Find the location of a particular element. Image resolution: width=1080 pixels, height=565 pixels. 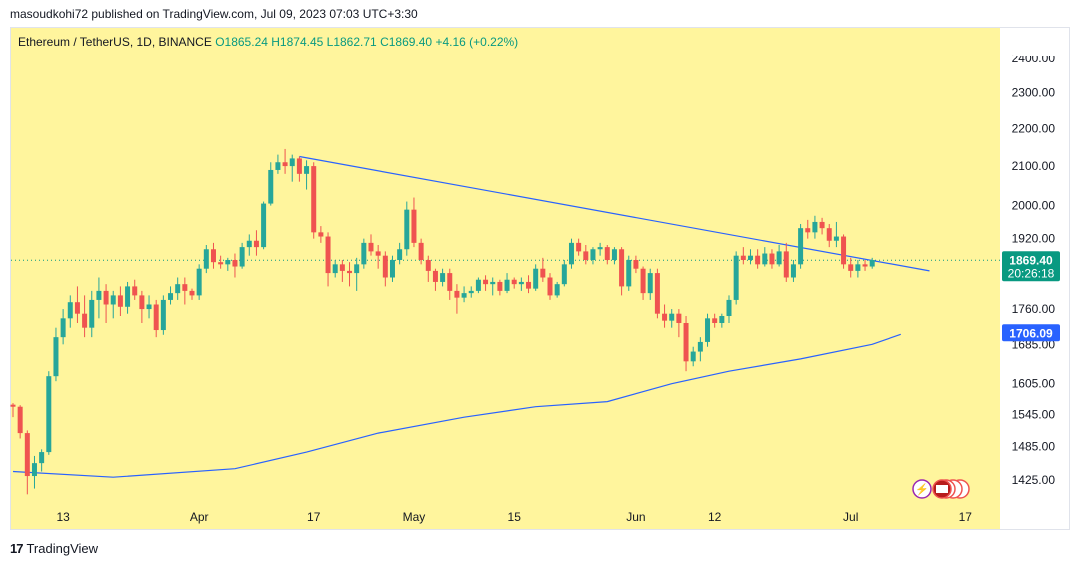

x-tick-label: May is located at coordinates (414, 517).